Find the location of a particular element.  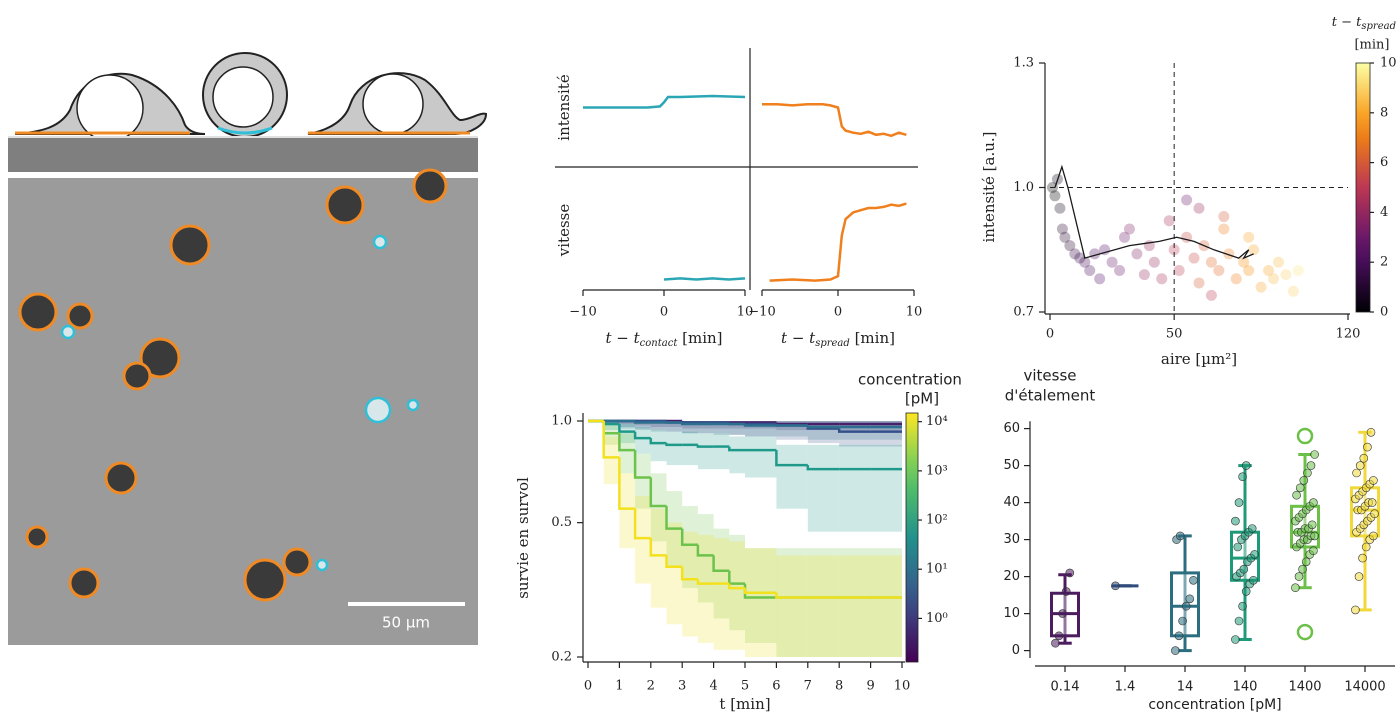

beads is located at coordinates (240, 403).